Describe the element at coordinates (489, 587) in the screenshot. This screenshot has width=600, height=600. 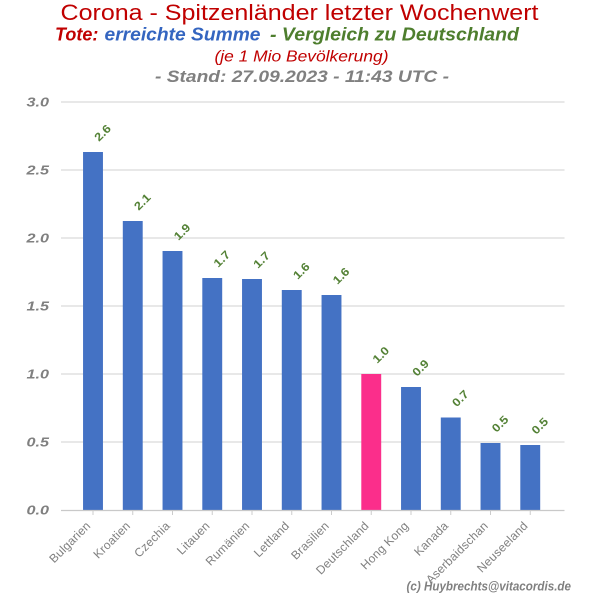
I see `svg-text: (c) Huybrechts@vitacordis.de` at that location.